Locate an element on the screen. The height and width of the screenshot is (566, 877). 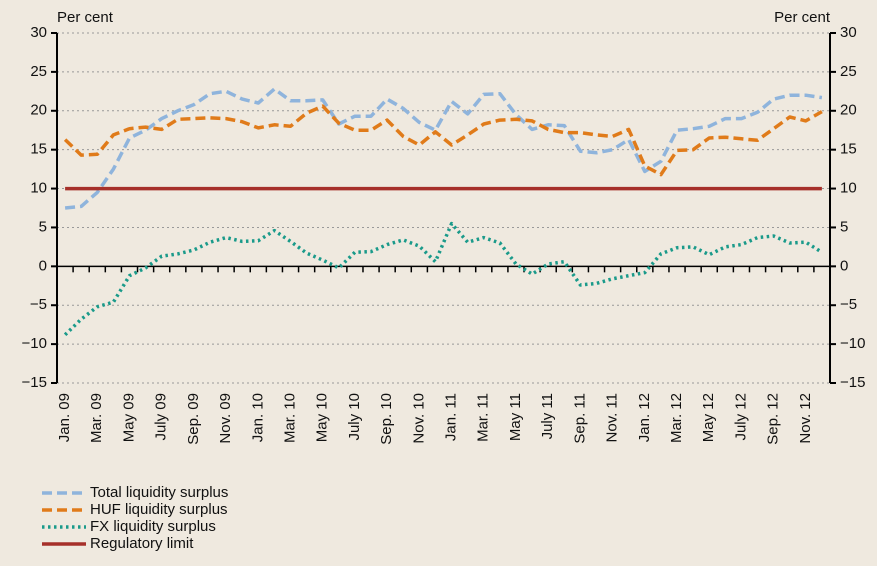
x-tick-label: Jan. 11 is located at coordinates (451, 417).